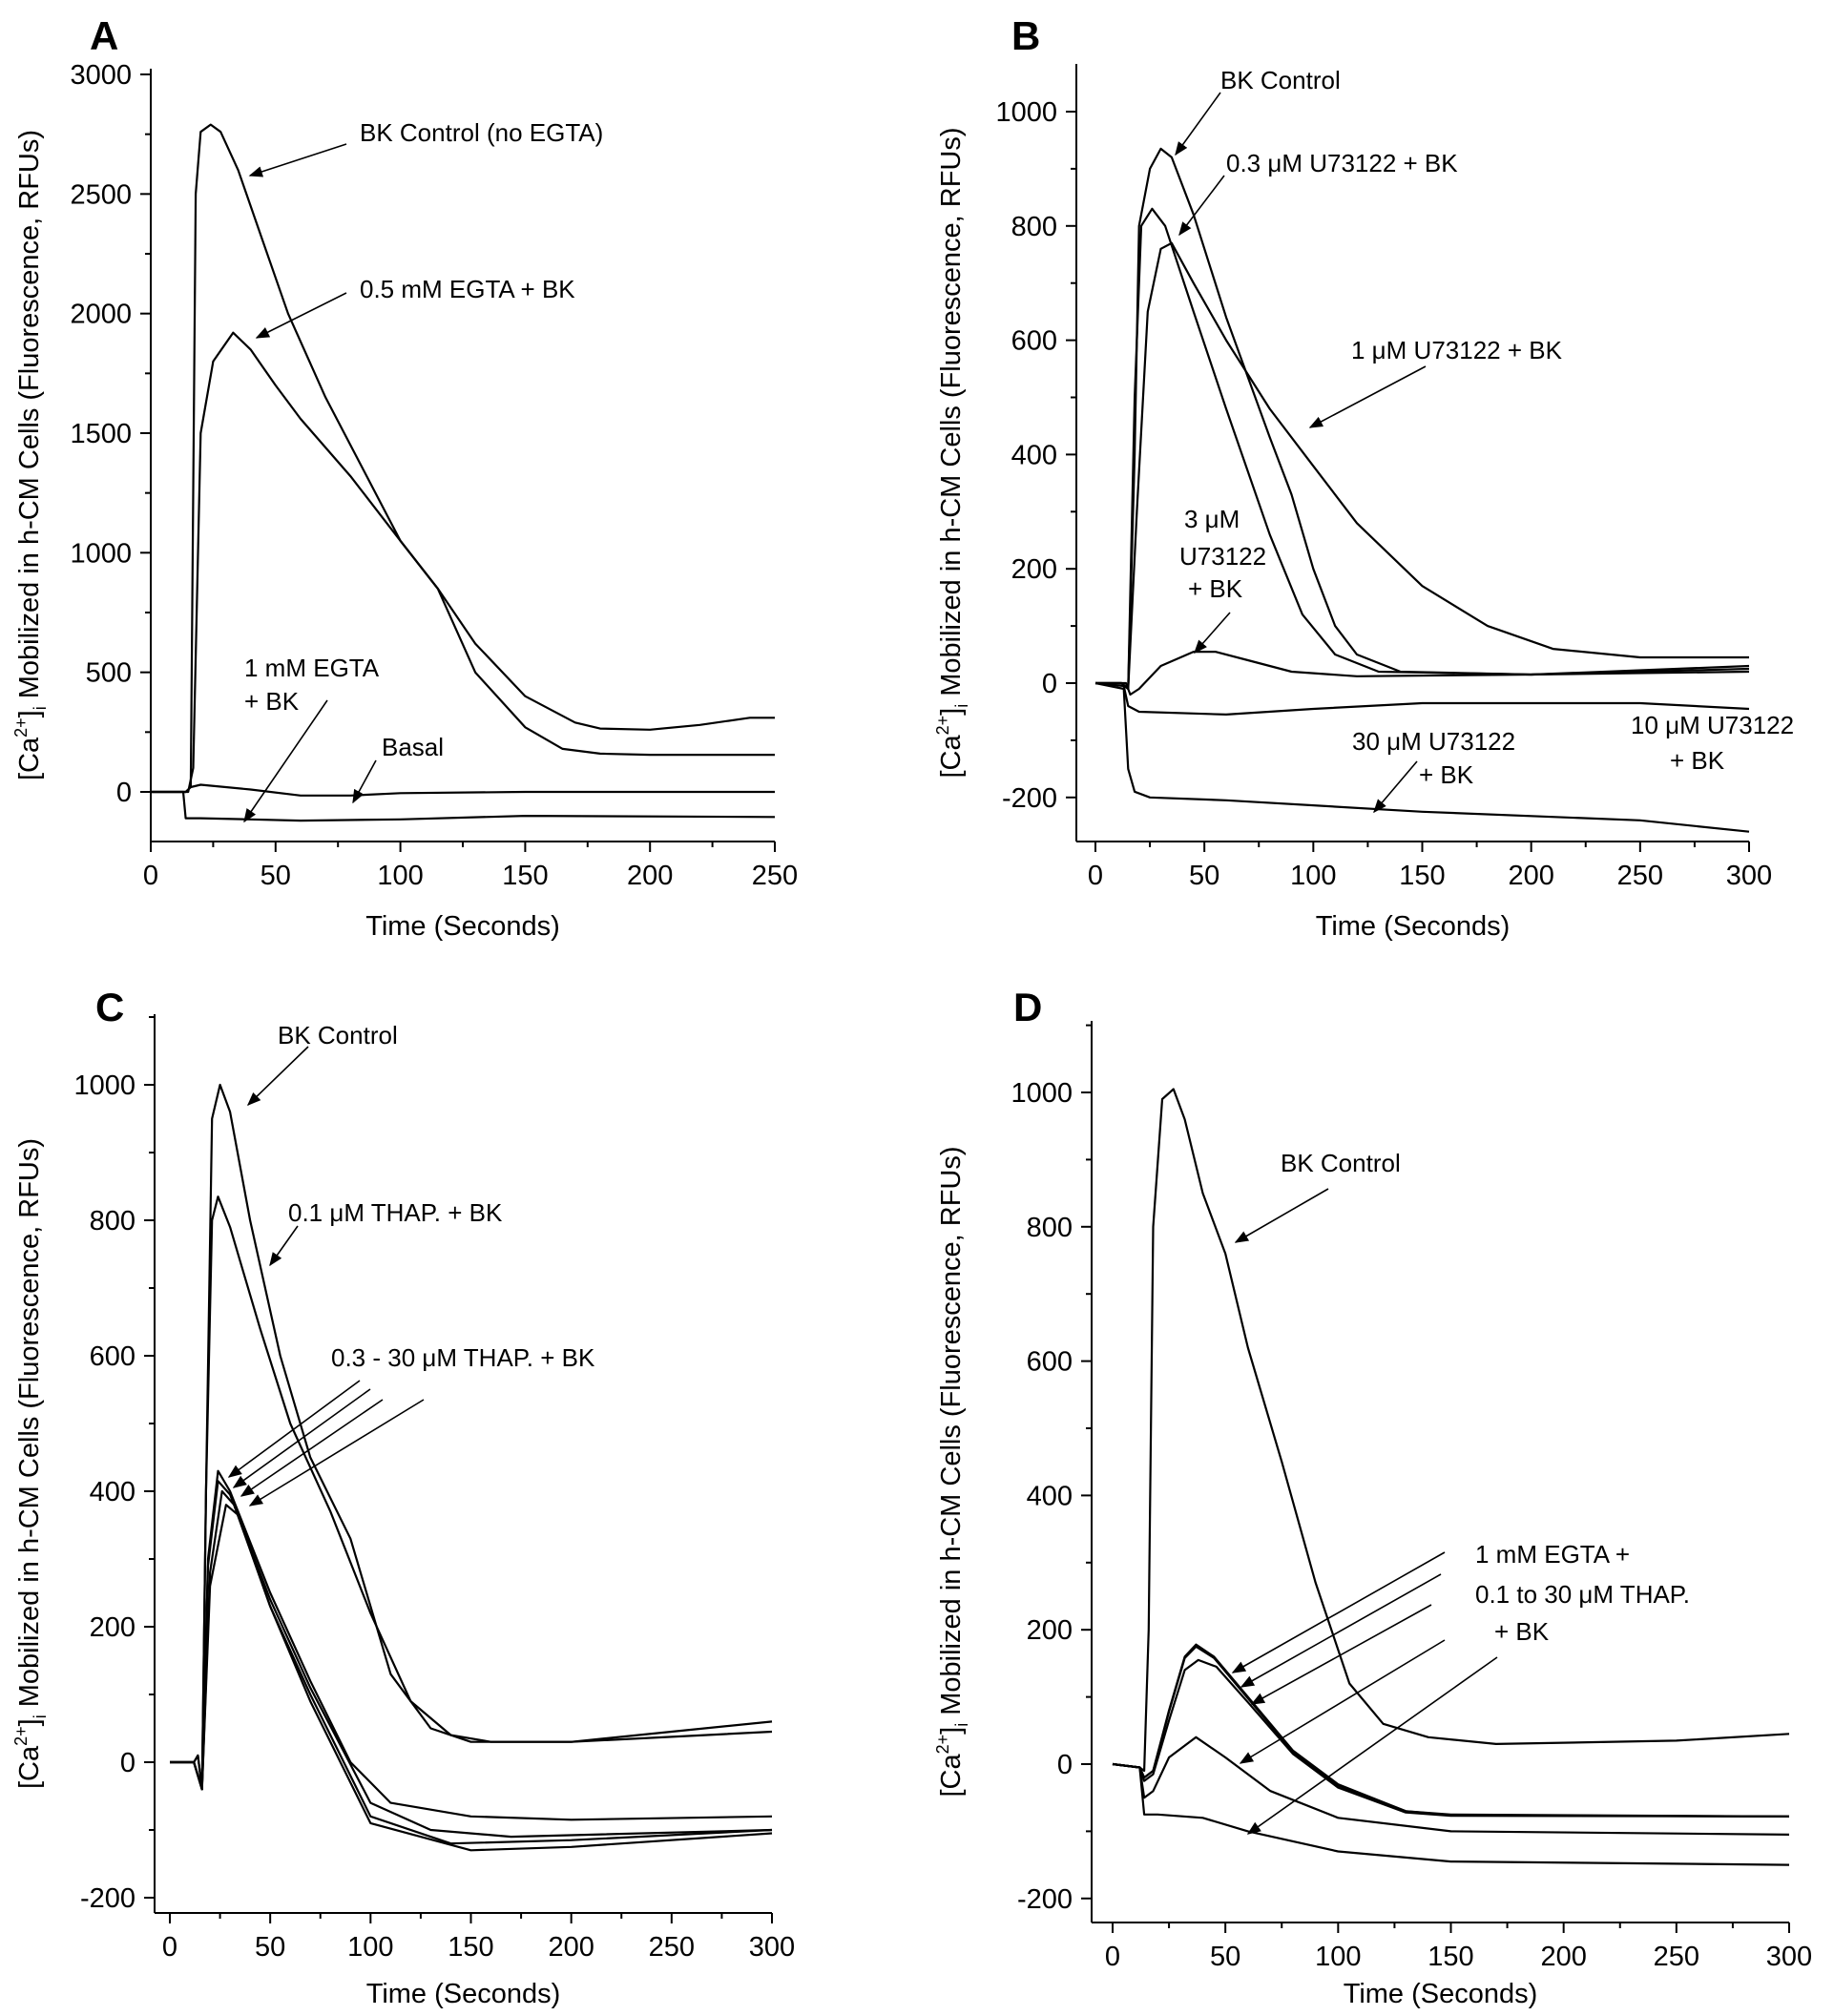 The height and width of the screenshot is (2016, 1834). Describe the element at coordinates (101, 434) in the screenshot. I see `y-tick-label: 1500` at that location.